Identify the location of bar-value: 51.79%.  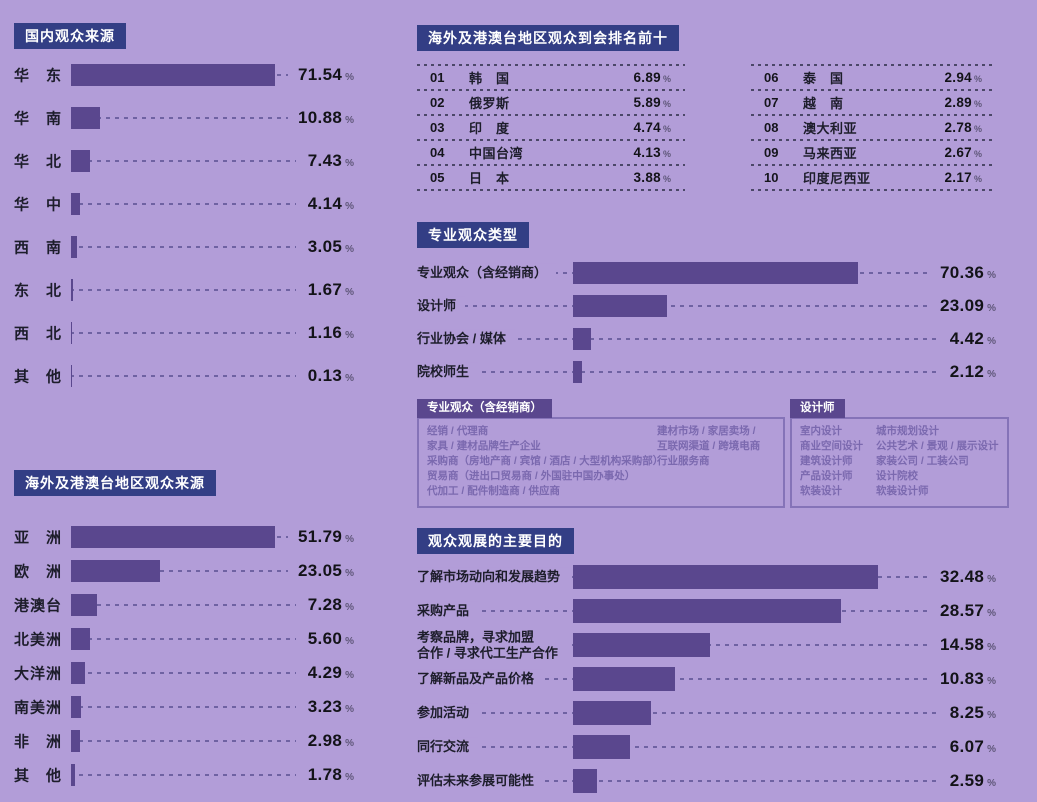
(321, 537).